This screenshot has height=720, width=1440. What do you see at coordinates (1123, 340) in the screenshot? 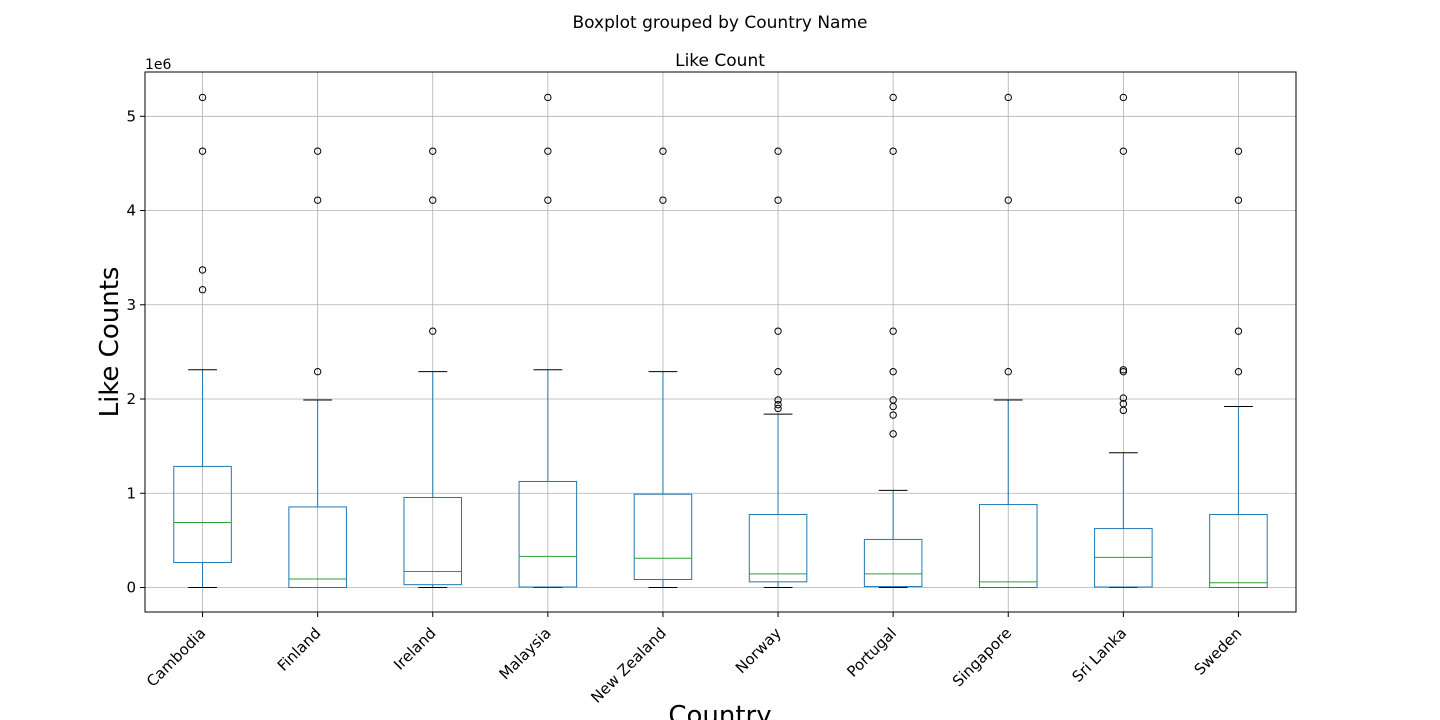
I see `box-sri-lanka` at bounding box center [1123, 340].